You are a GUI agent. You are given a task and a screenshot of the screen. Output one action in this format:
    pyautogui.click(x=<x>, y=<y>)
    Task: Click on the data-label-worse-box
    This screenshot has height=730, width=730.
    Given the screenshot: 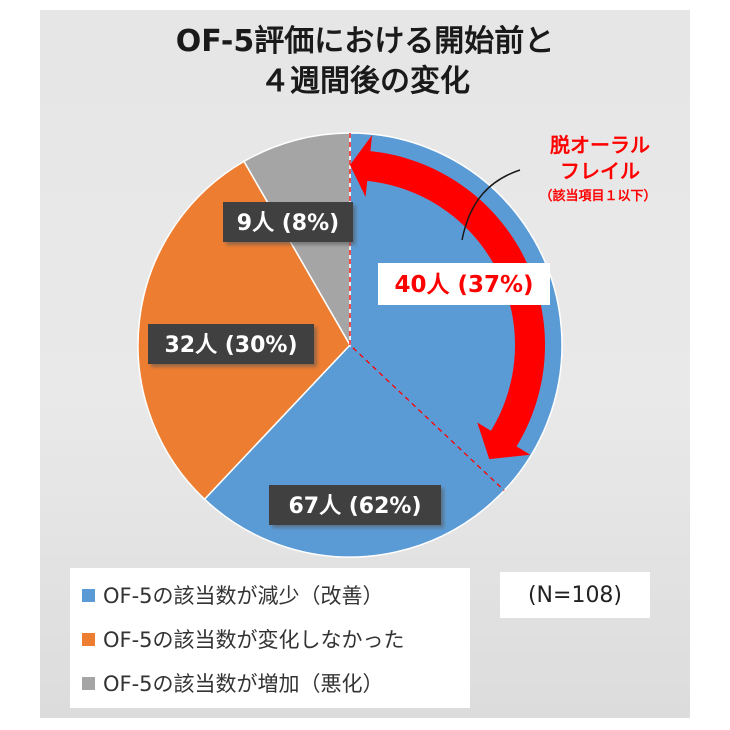 What is the action you would take?
    pyautogui.click(x=288, y=222)
    